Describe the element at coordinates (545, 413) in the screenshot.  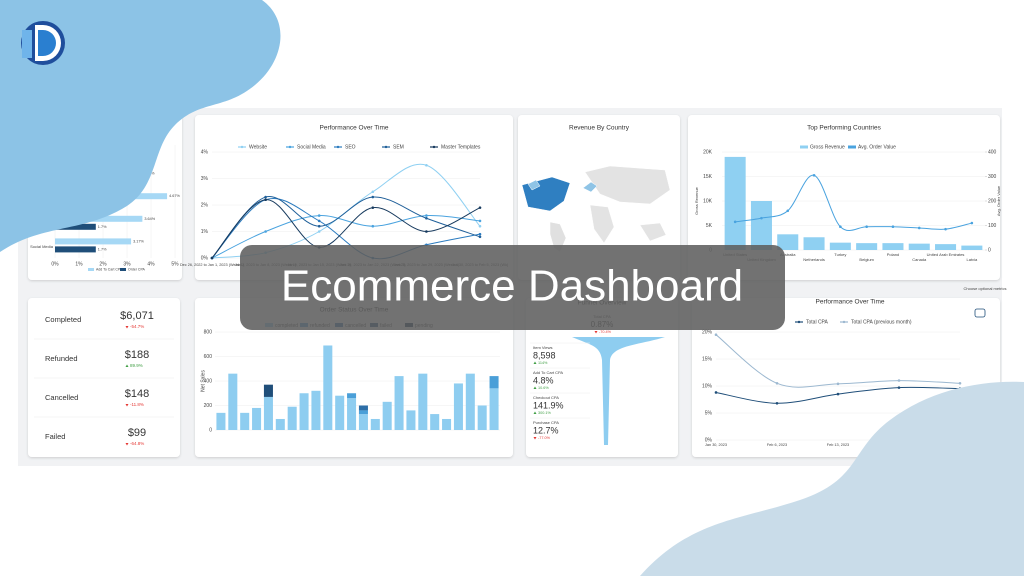
I see `stage-change: 300.1%` at that location.